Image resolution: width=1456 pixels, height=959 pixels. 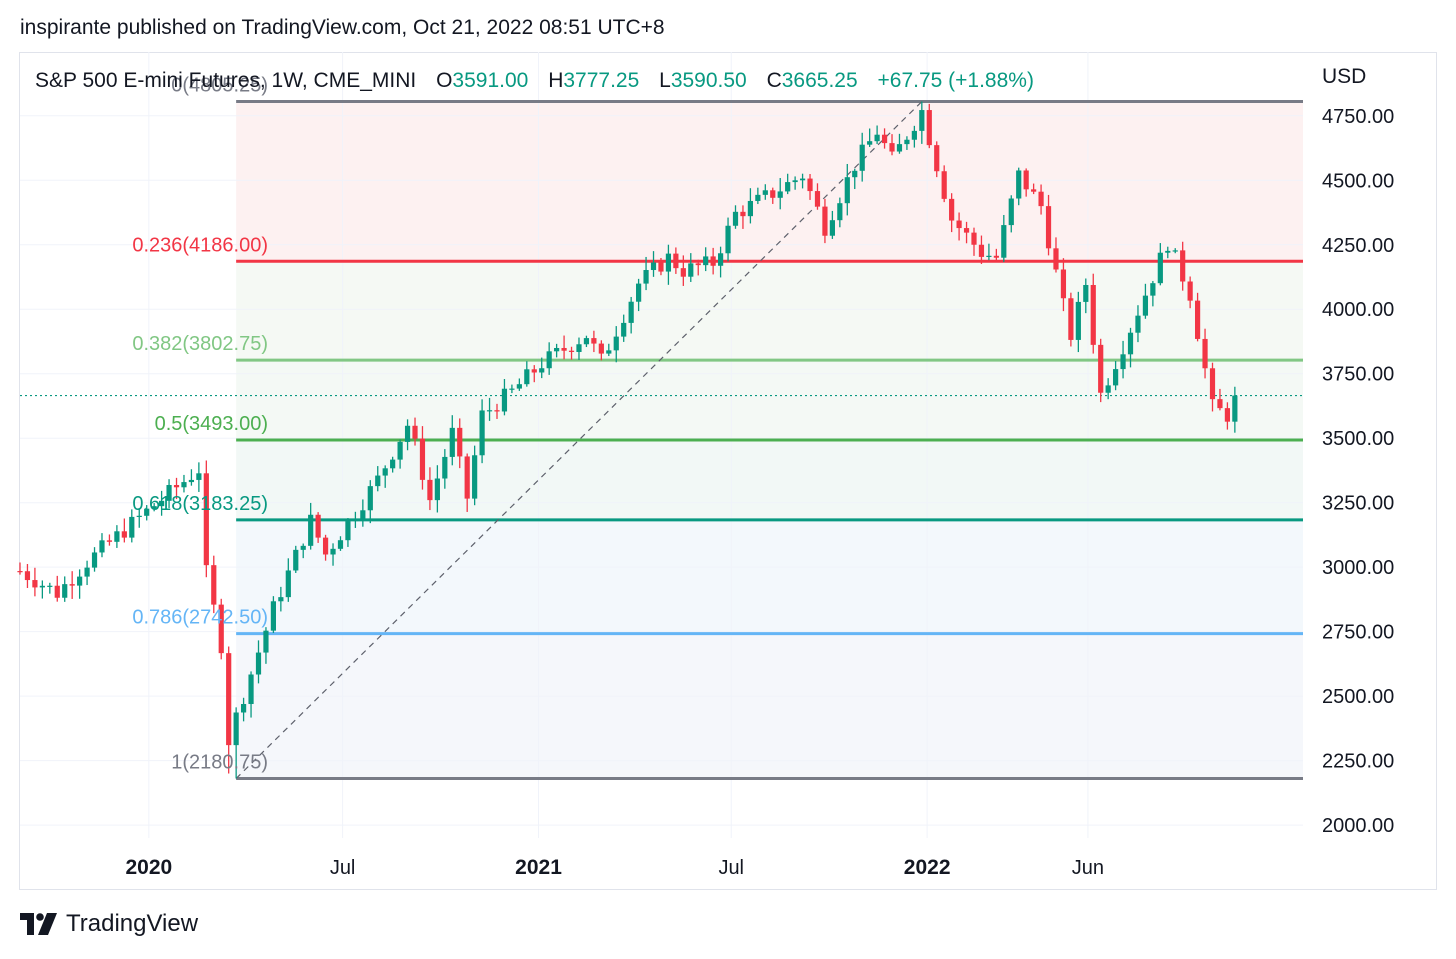 I want to click on price-tick-0: 2000.00, so click(x=1358, y=826).